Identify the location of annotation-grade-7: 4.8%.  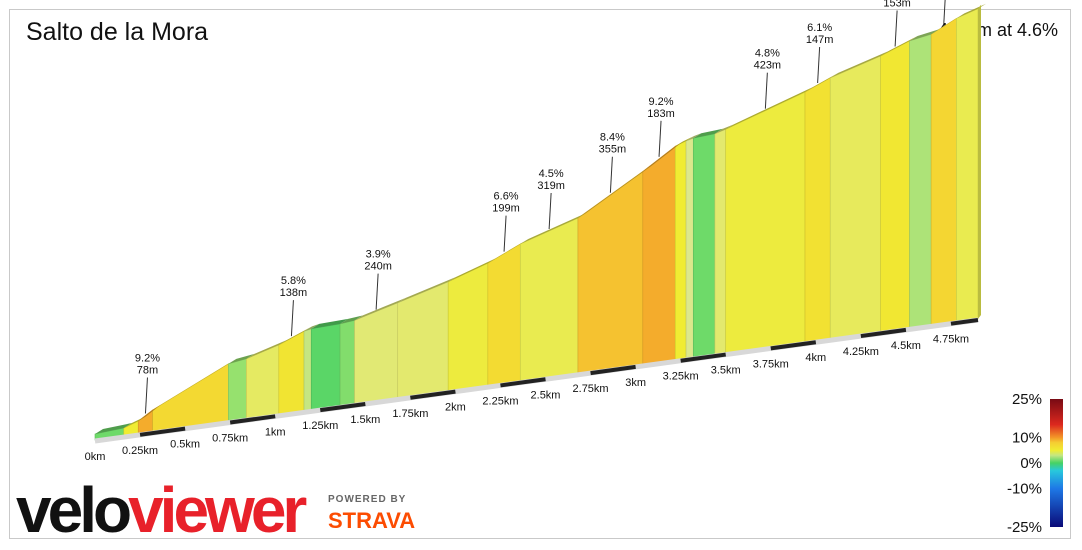
(767, 54).